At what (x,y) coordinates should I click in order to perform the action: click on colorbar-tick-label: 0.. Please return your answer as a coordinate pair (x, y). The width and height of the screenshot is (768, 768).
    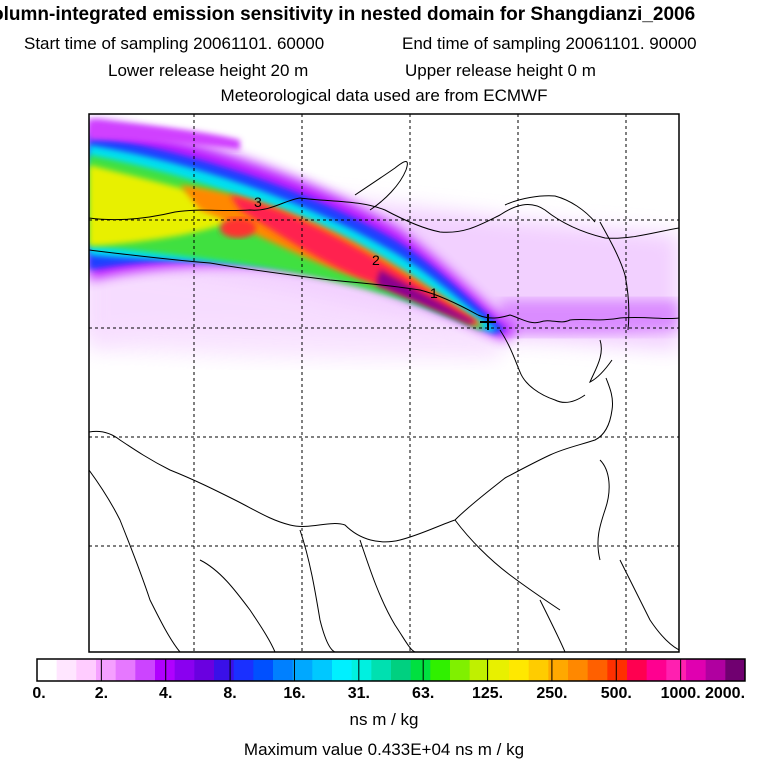
    Looking at the image, I should click on (39, 693).